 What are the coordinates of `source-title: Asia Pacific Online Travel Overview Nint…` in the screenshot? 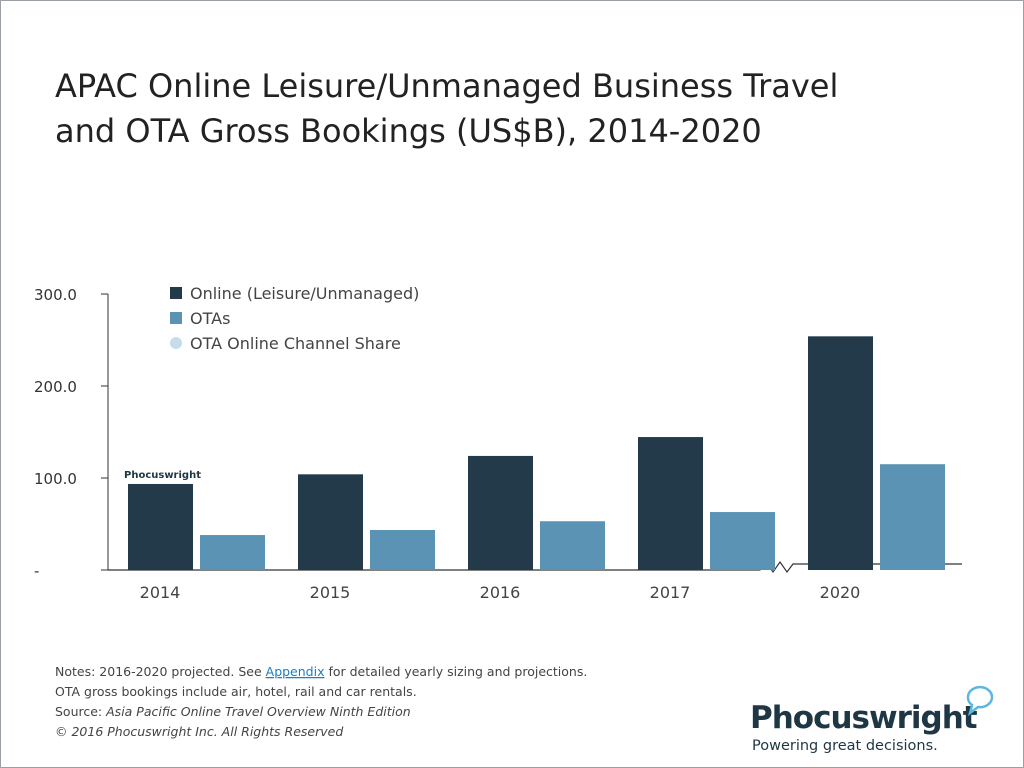 It's located at (258, 711).